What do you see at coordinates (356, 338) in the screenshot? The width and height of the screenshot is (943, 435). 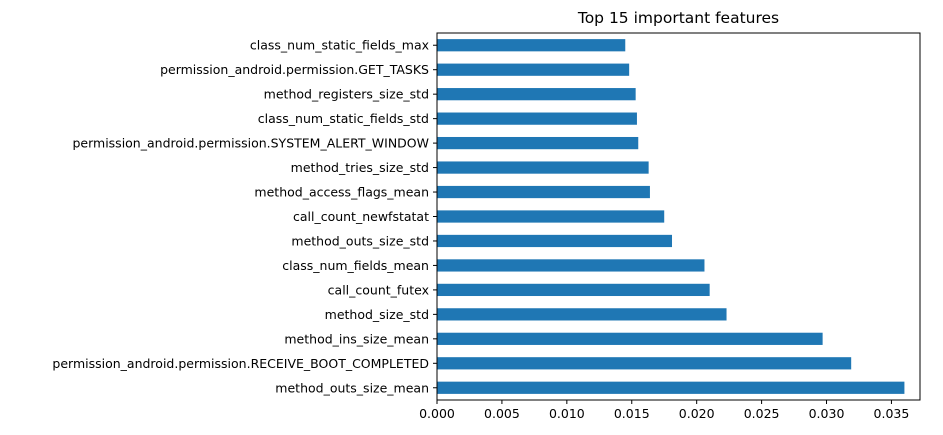 I see `category-label: method_ins_size_mean` at bounding box center [356, 338].